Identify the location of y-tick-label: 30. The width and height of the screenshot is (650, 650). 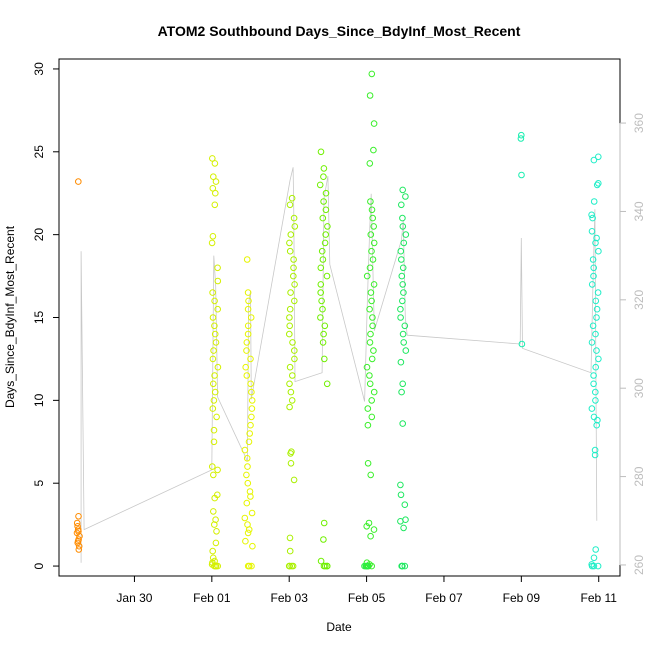
(39, 69).